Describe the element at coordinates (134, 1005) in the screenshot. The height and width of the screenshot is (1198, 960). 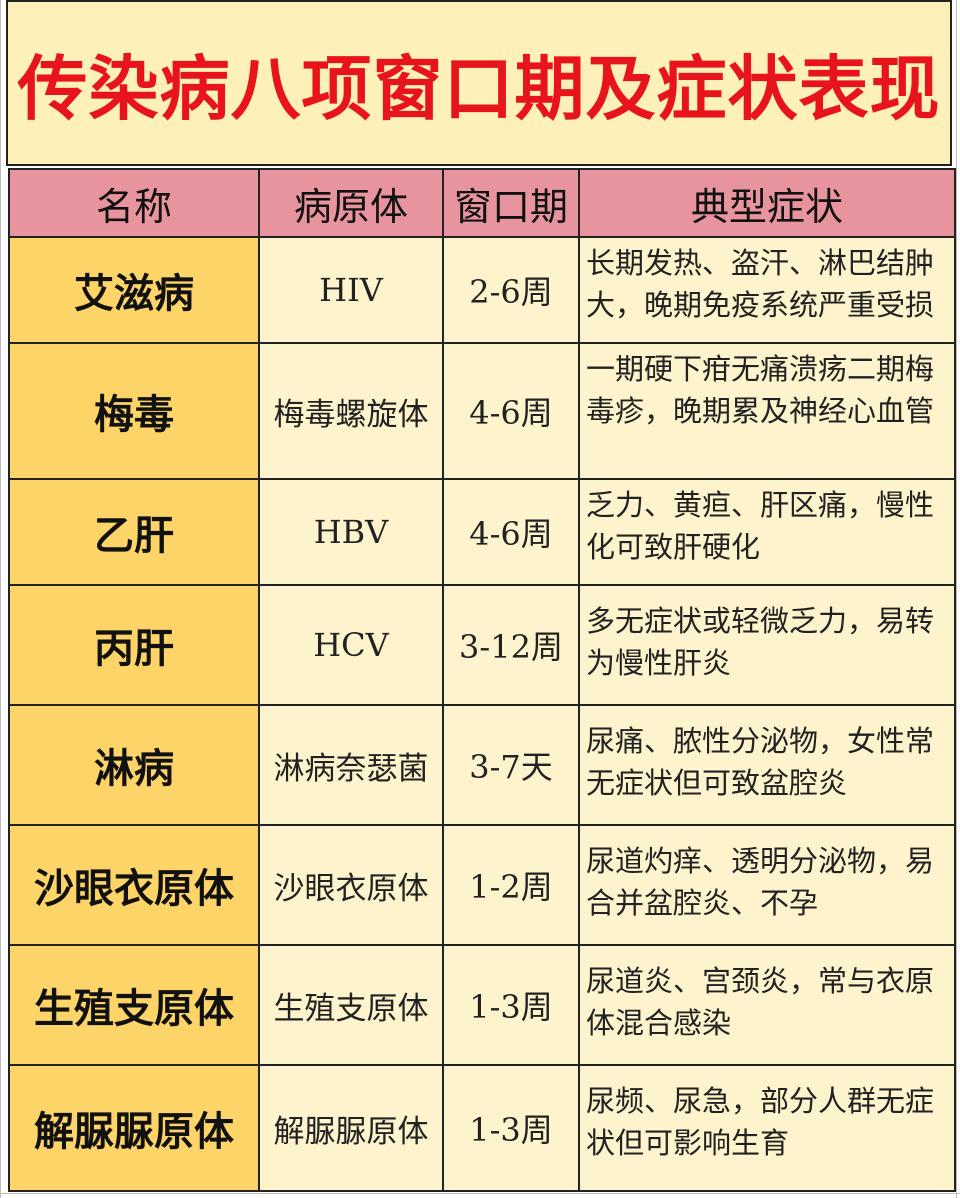
I see `disease-name-cell: 生殖支原体` at that location.